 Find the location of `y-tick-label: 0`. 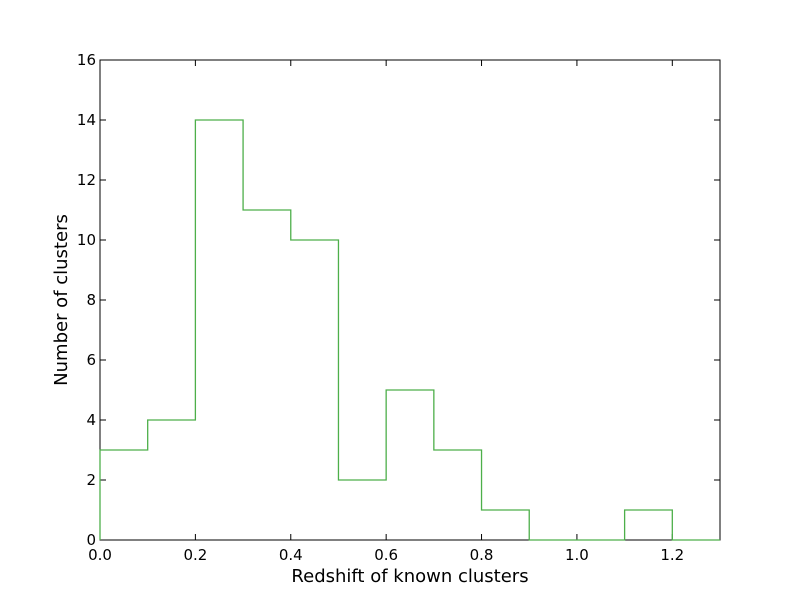

y-tick-label: 0 is located at coordinates (91, 540).